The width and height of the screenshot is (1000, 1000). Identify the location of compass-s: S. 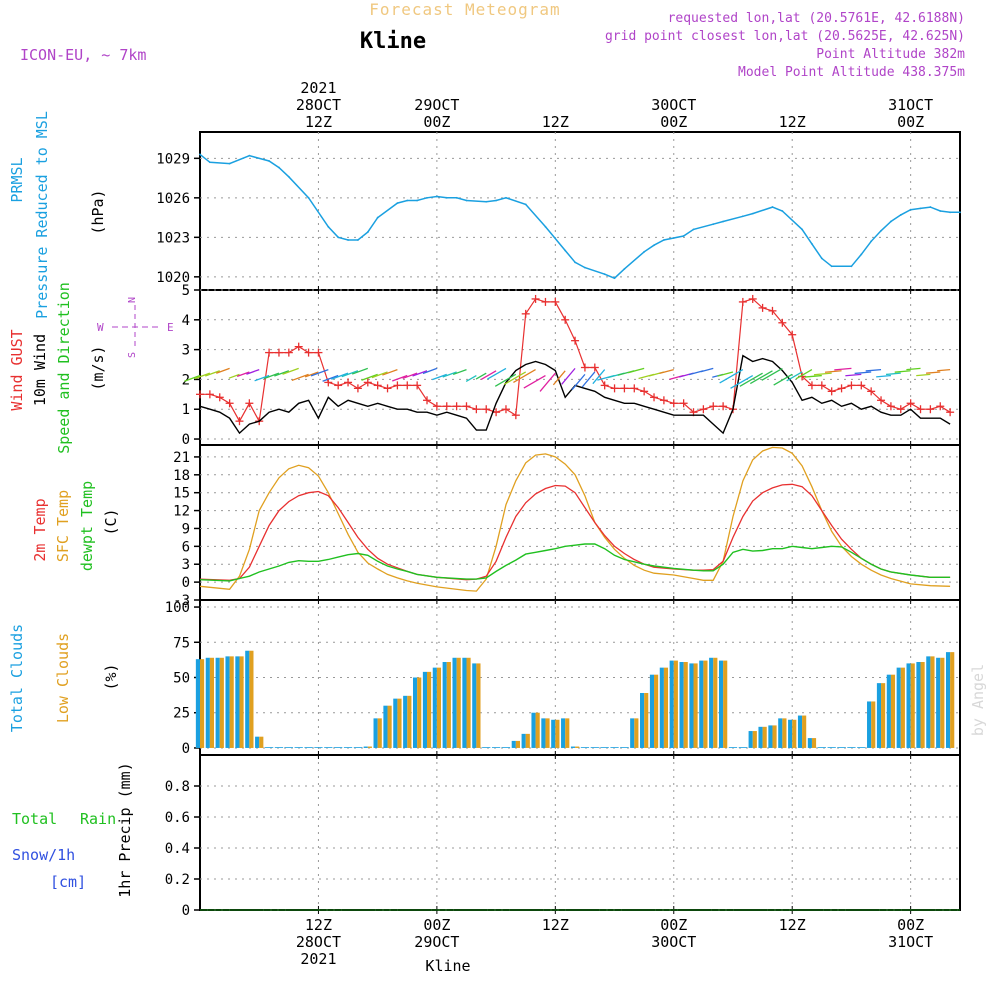
(132, 355).